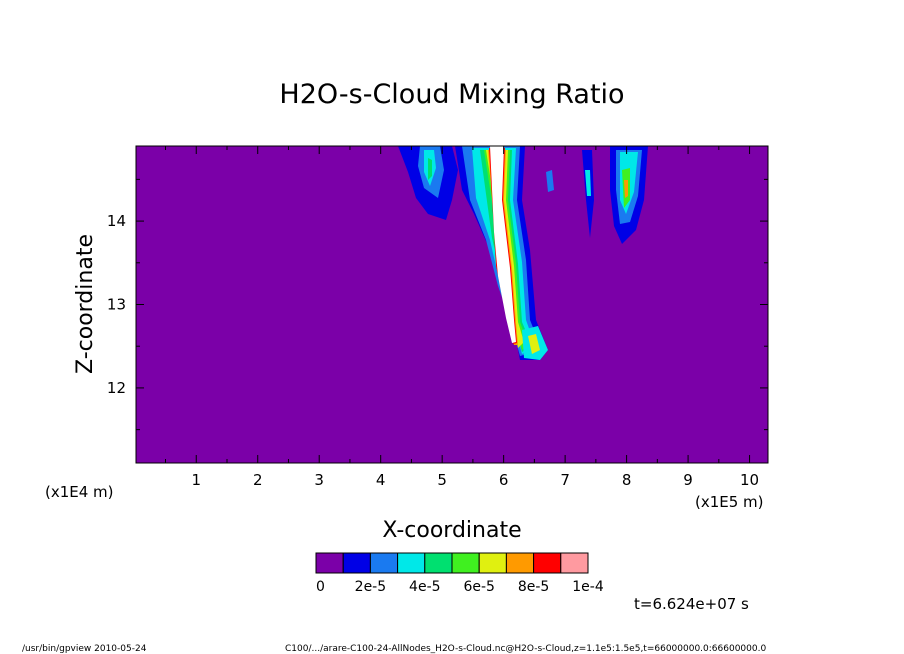  What do you see at coordinates (319, 480) in the screenshot?
I see `x-tick-label: 3` at bounding box center [319, 480].